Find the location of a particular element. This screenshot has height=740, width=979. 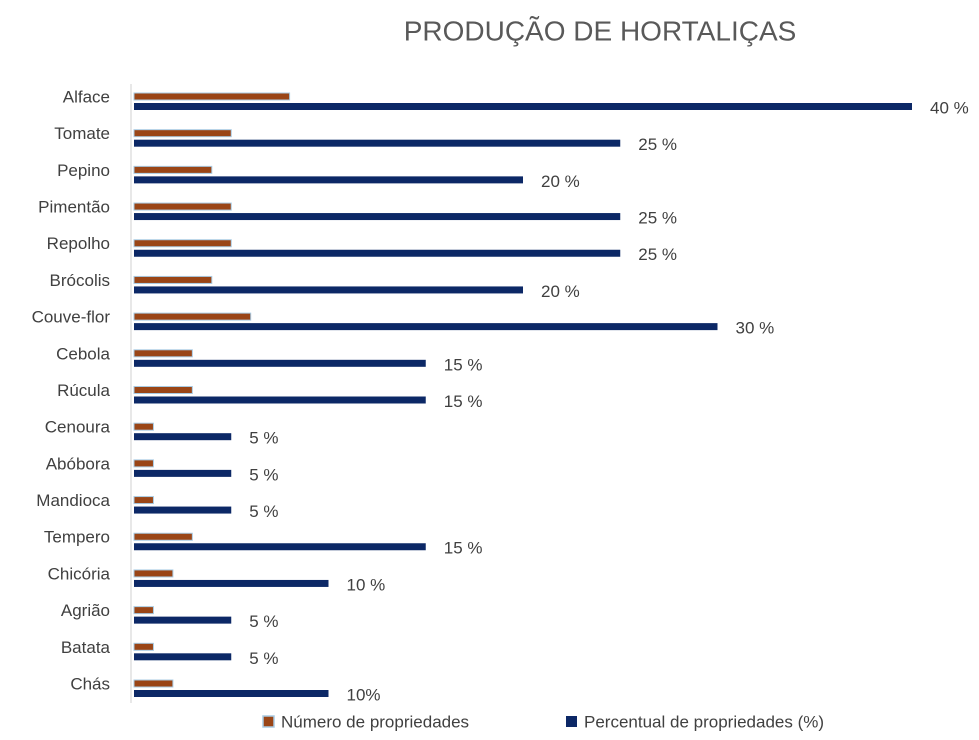

value-label: 10% is located at coordinates (364, 694).